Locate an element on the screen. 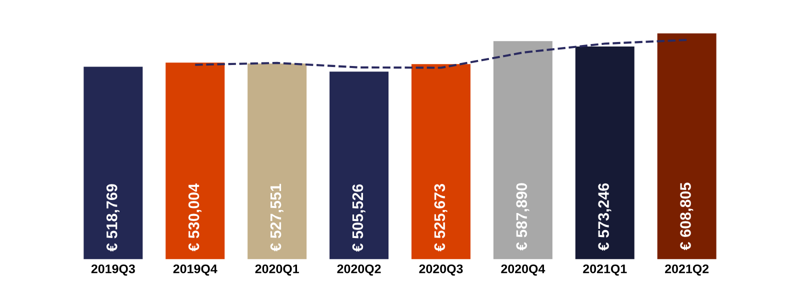 This screenshot has height=305, width=800. data-label: € 527,551 is located at coordinates (277, 218).